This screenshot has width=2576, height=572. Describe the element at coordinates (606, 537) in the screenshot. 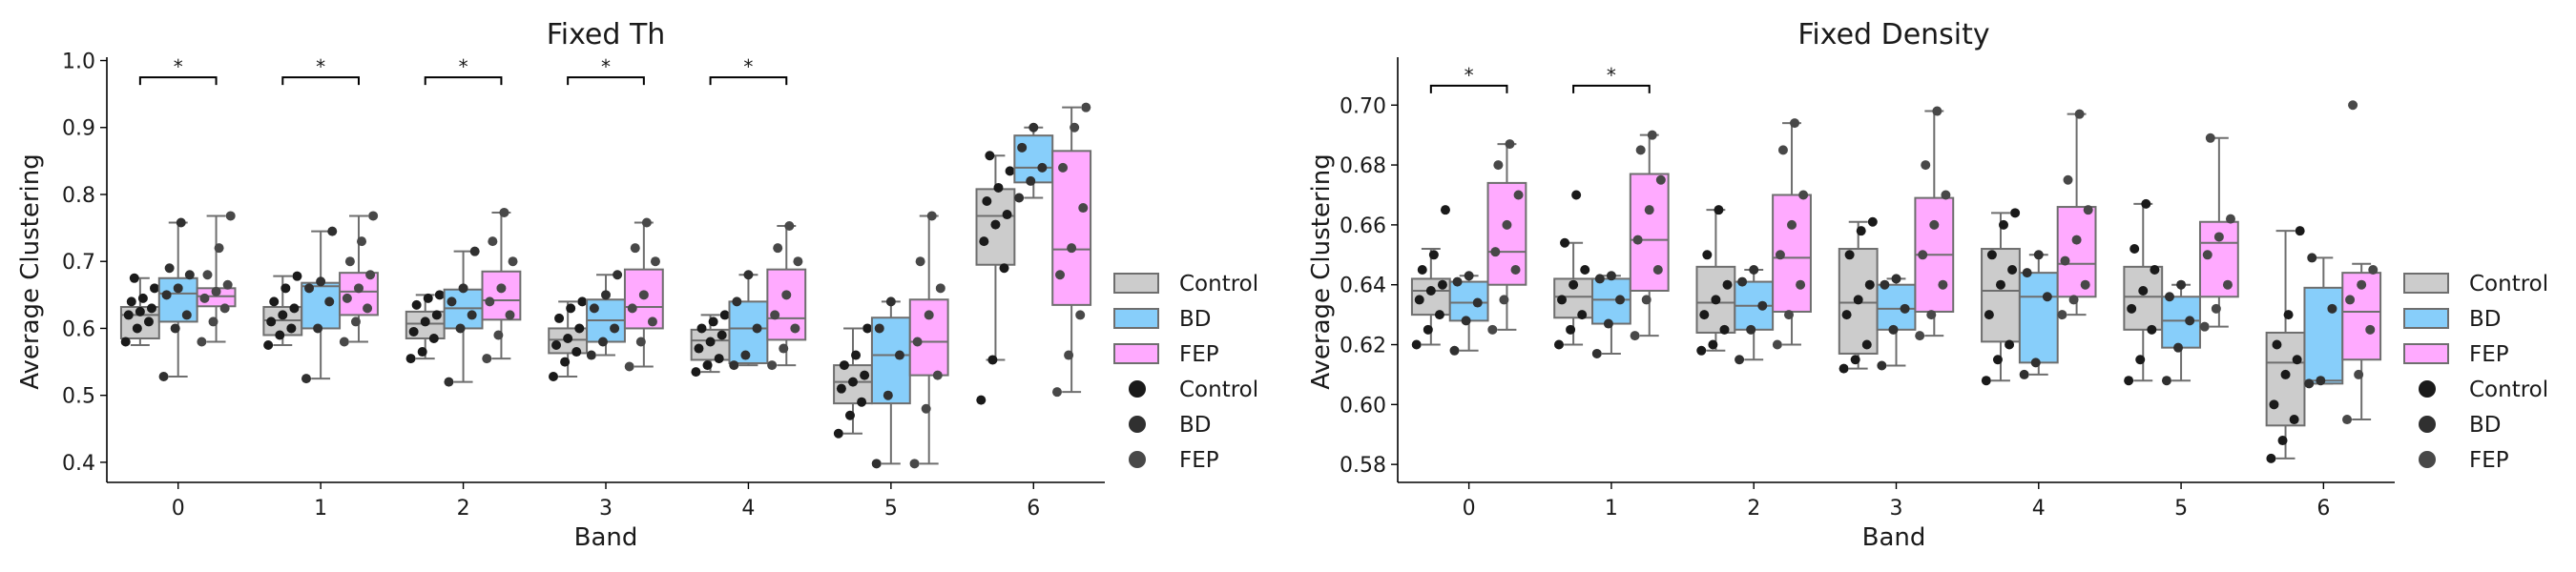

I see `x-axis-title: Band` at that location.